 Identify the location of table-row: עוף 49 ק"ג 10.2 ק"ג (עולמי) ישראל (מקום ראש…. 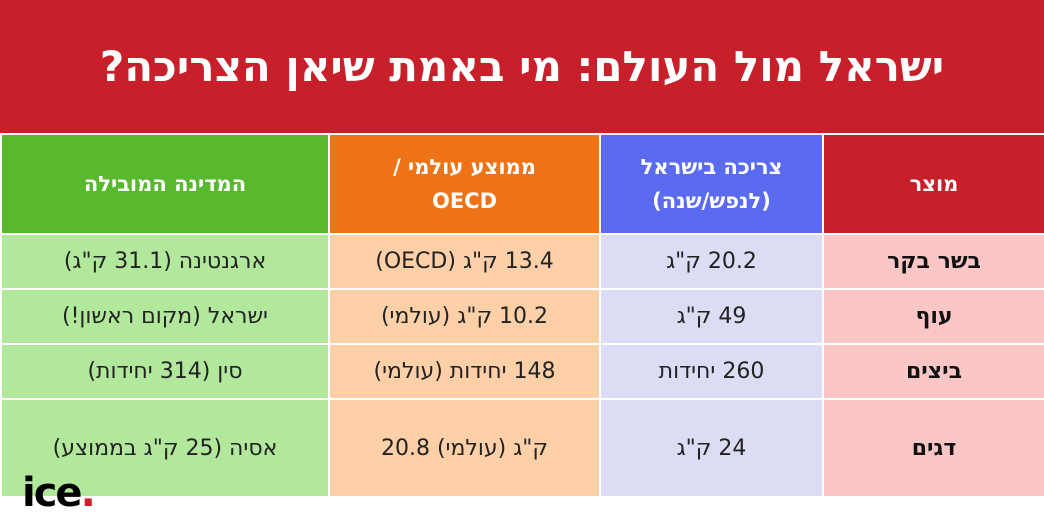
(523, 316).